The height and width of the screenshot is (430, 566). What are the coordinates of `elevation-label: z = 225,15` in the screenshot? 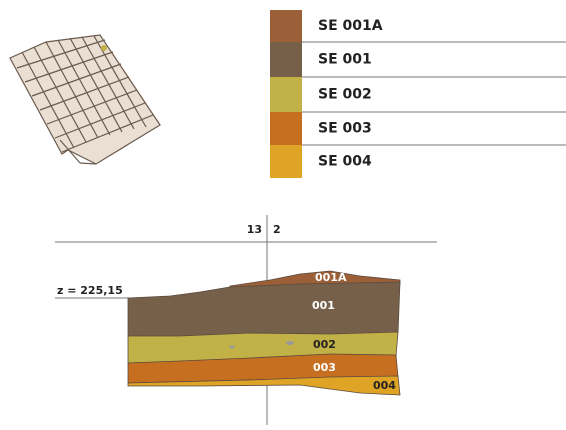 It's located at (90, 290).